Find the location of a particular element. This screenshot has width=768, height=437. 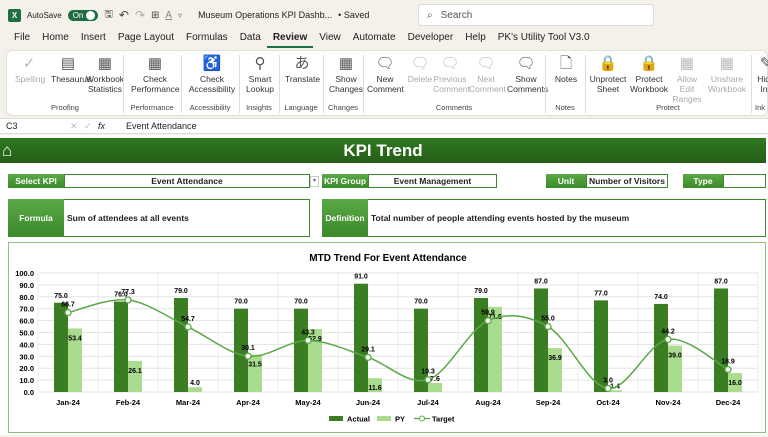

unprotect-sheet-button: 🔒 Unprotect Sheet is located at coordinates (608, 74).